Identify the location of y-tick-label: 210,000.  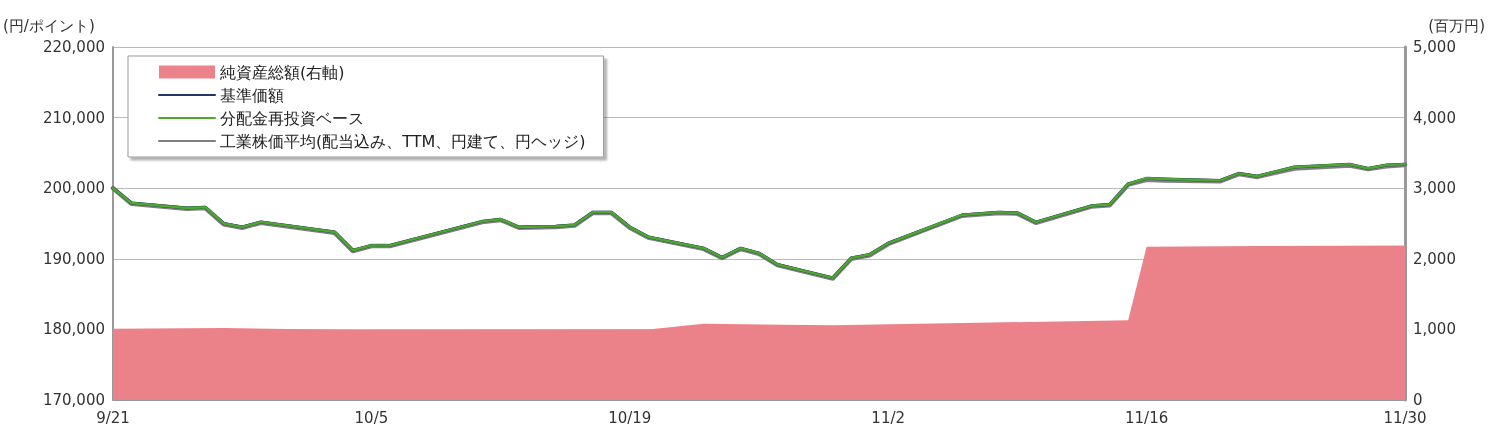
(73, 117).